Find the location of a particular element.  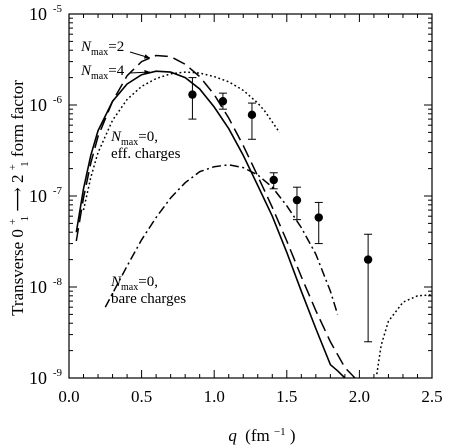

x-tick-label: 1.5 is located at coordinates (286, 396).